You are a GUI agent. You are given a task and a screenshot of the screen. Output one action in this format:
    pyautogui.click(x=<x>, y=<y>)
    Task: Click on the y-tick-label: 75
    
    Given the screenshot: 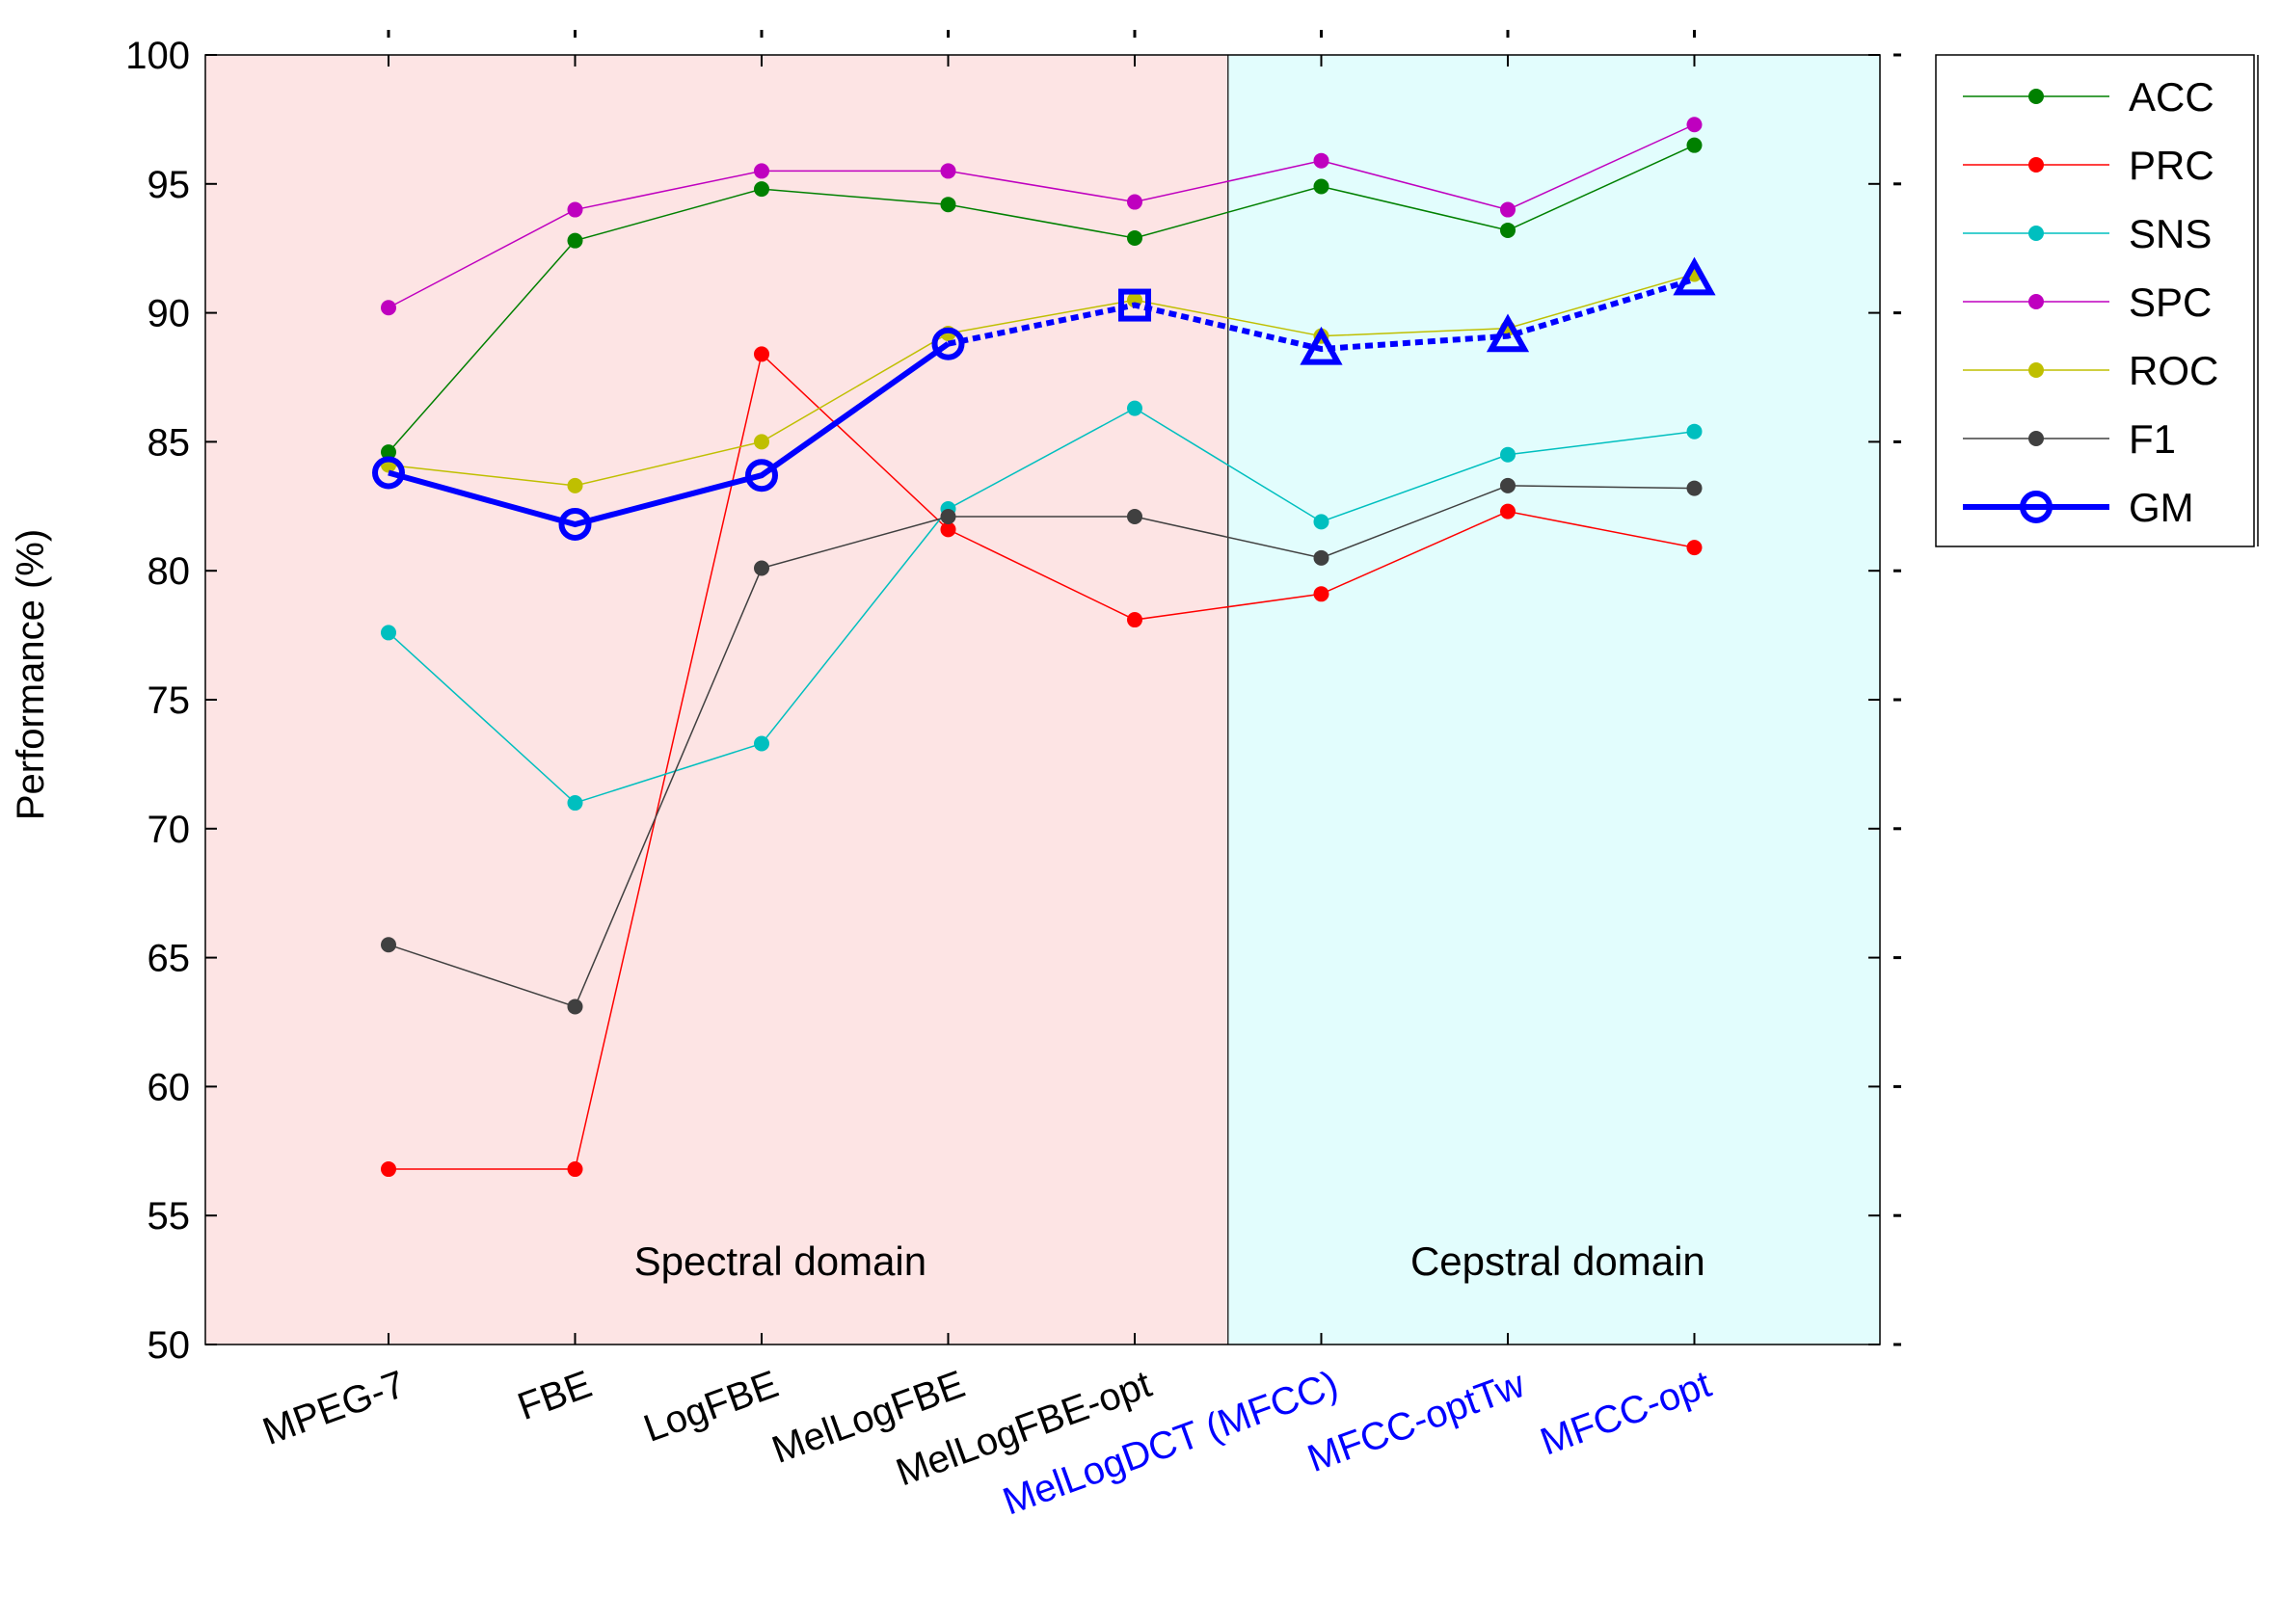 What is the action you would take?
    pyautogui.click(x=169, y=700)
    